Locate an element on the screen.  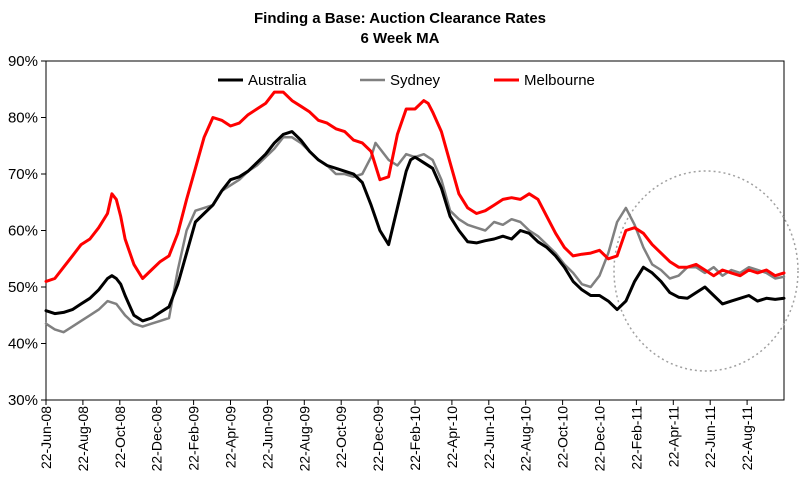
x-tick-label: 22-Jun-08 is located at coordinates (46, 437).